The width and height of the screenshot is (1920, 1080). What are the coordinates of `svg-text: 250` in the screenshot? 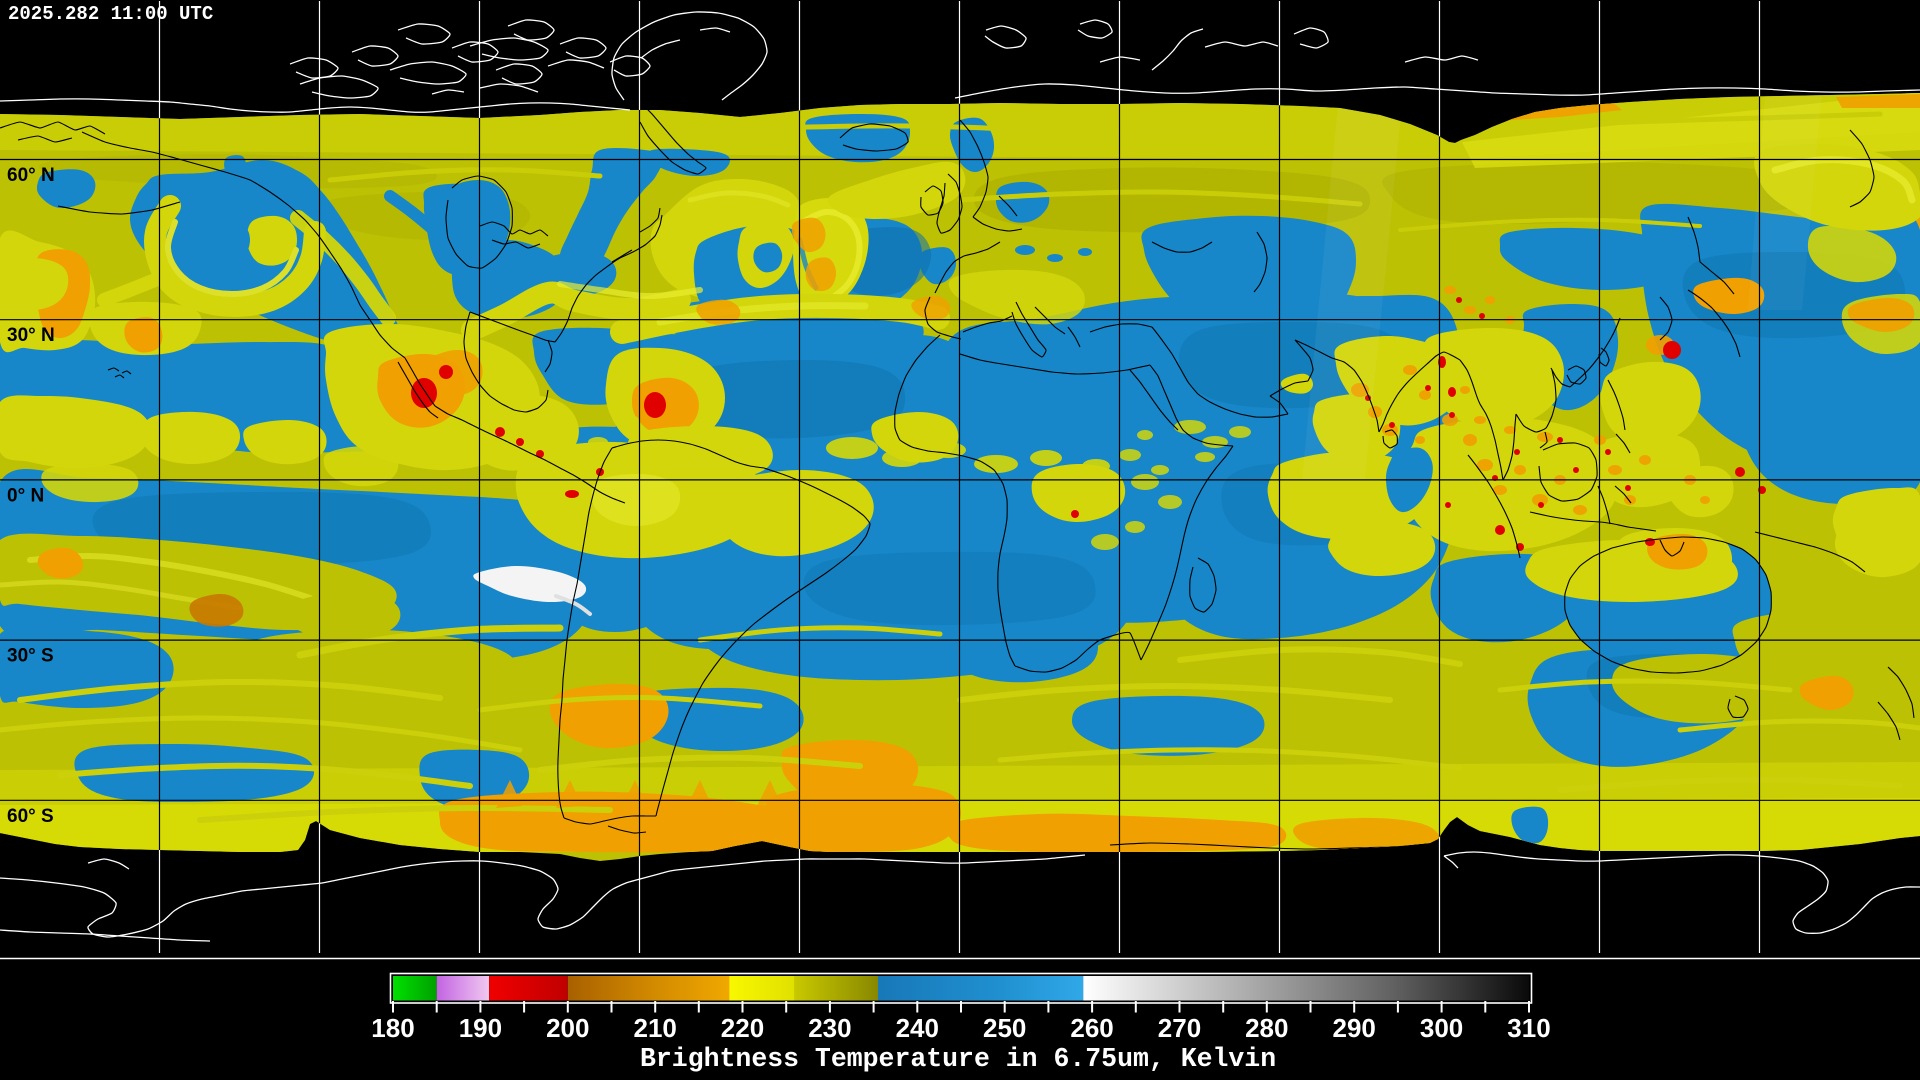 It's located at (1004, 1028).